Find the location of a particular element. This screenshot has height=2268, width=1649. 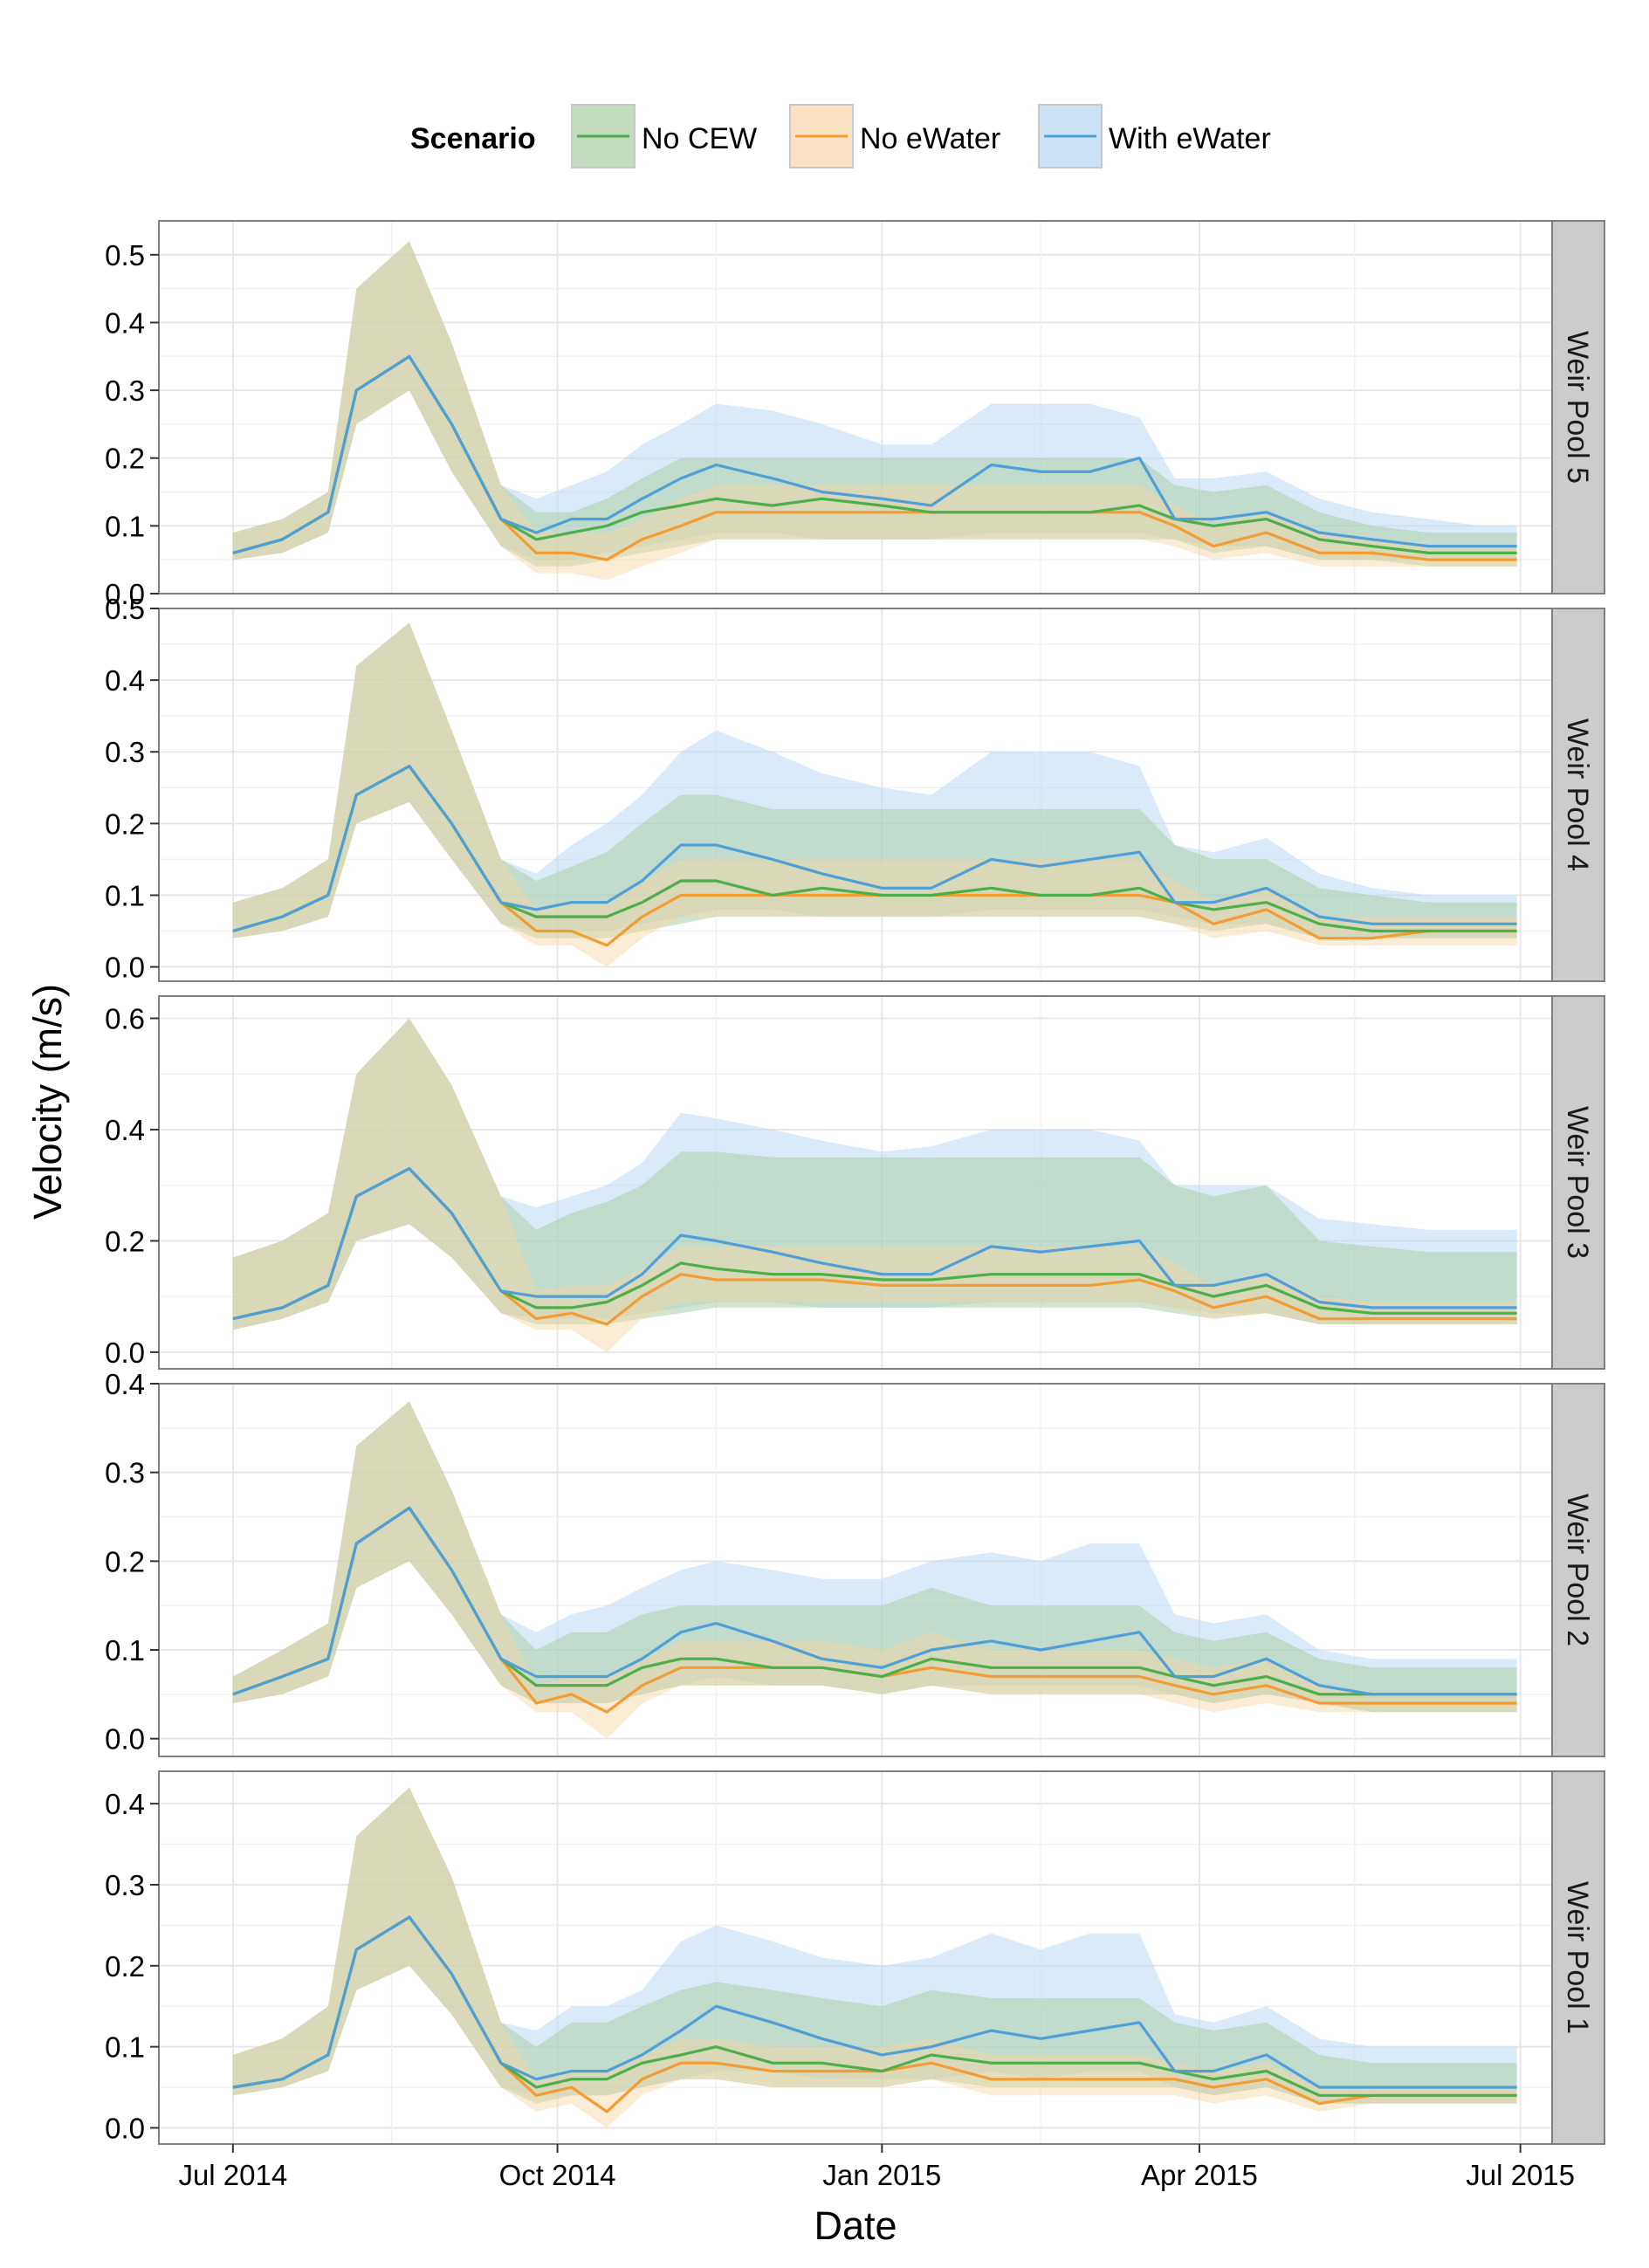

legend-item-with-ewater: With eWater is located at coordinates (1154, 136).